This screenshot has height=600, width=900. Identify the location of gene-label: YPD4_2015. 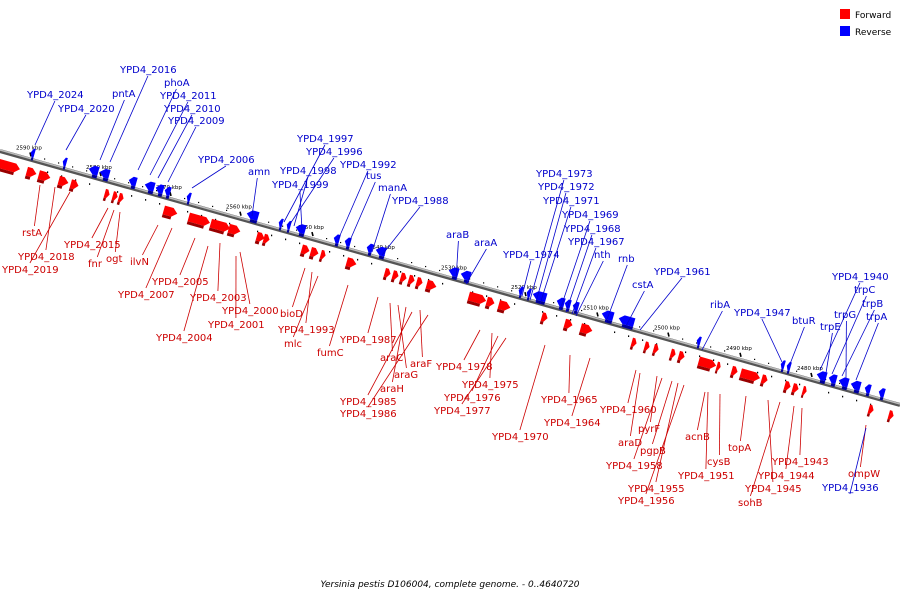
(92, 245).